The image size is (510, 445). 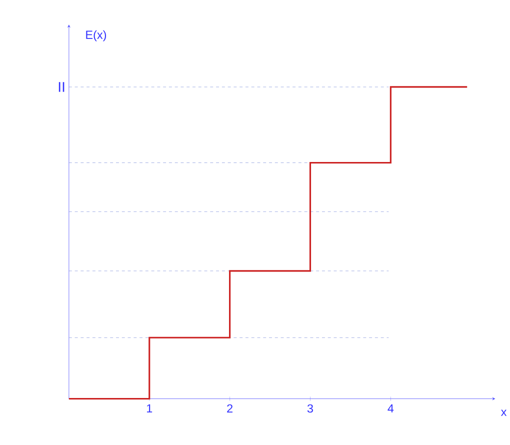 I want to click on y-axis-title: E(x), so click(x=96, y=36).